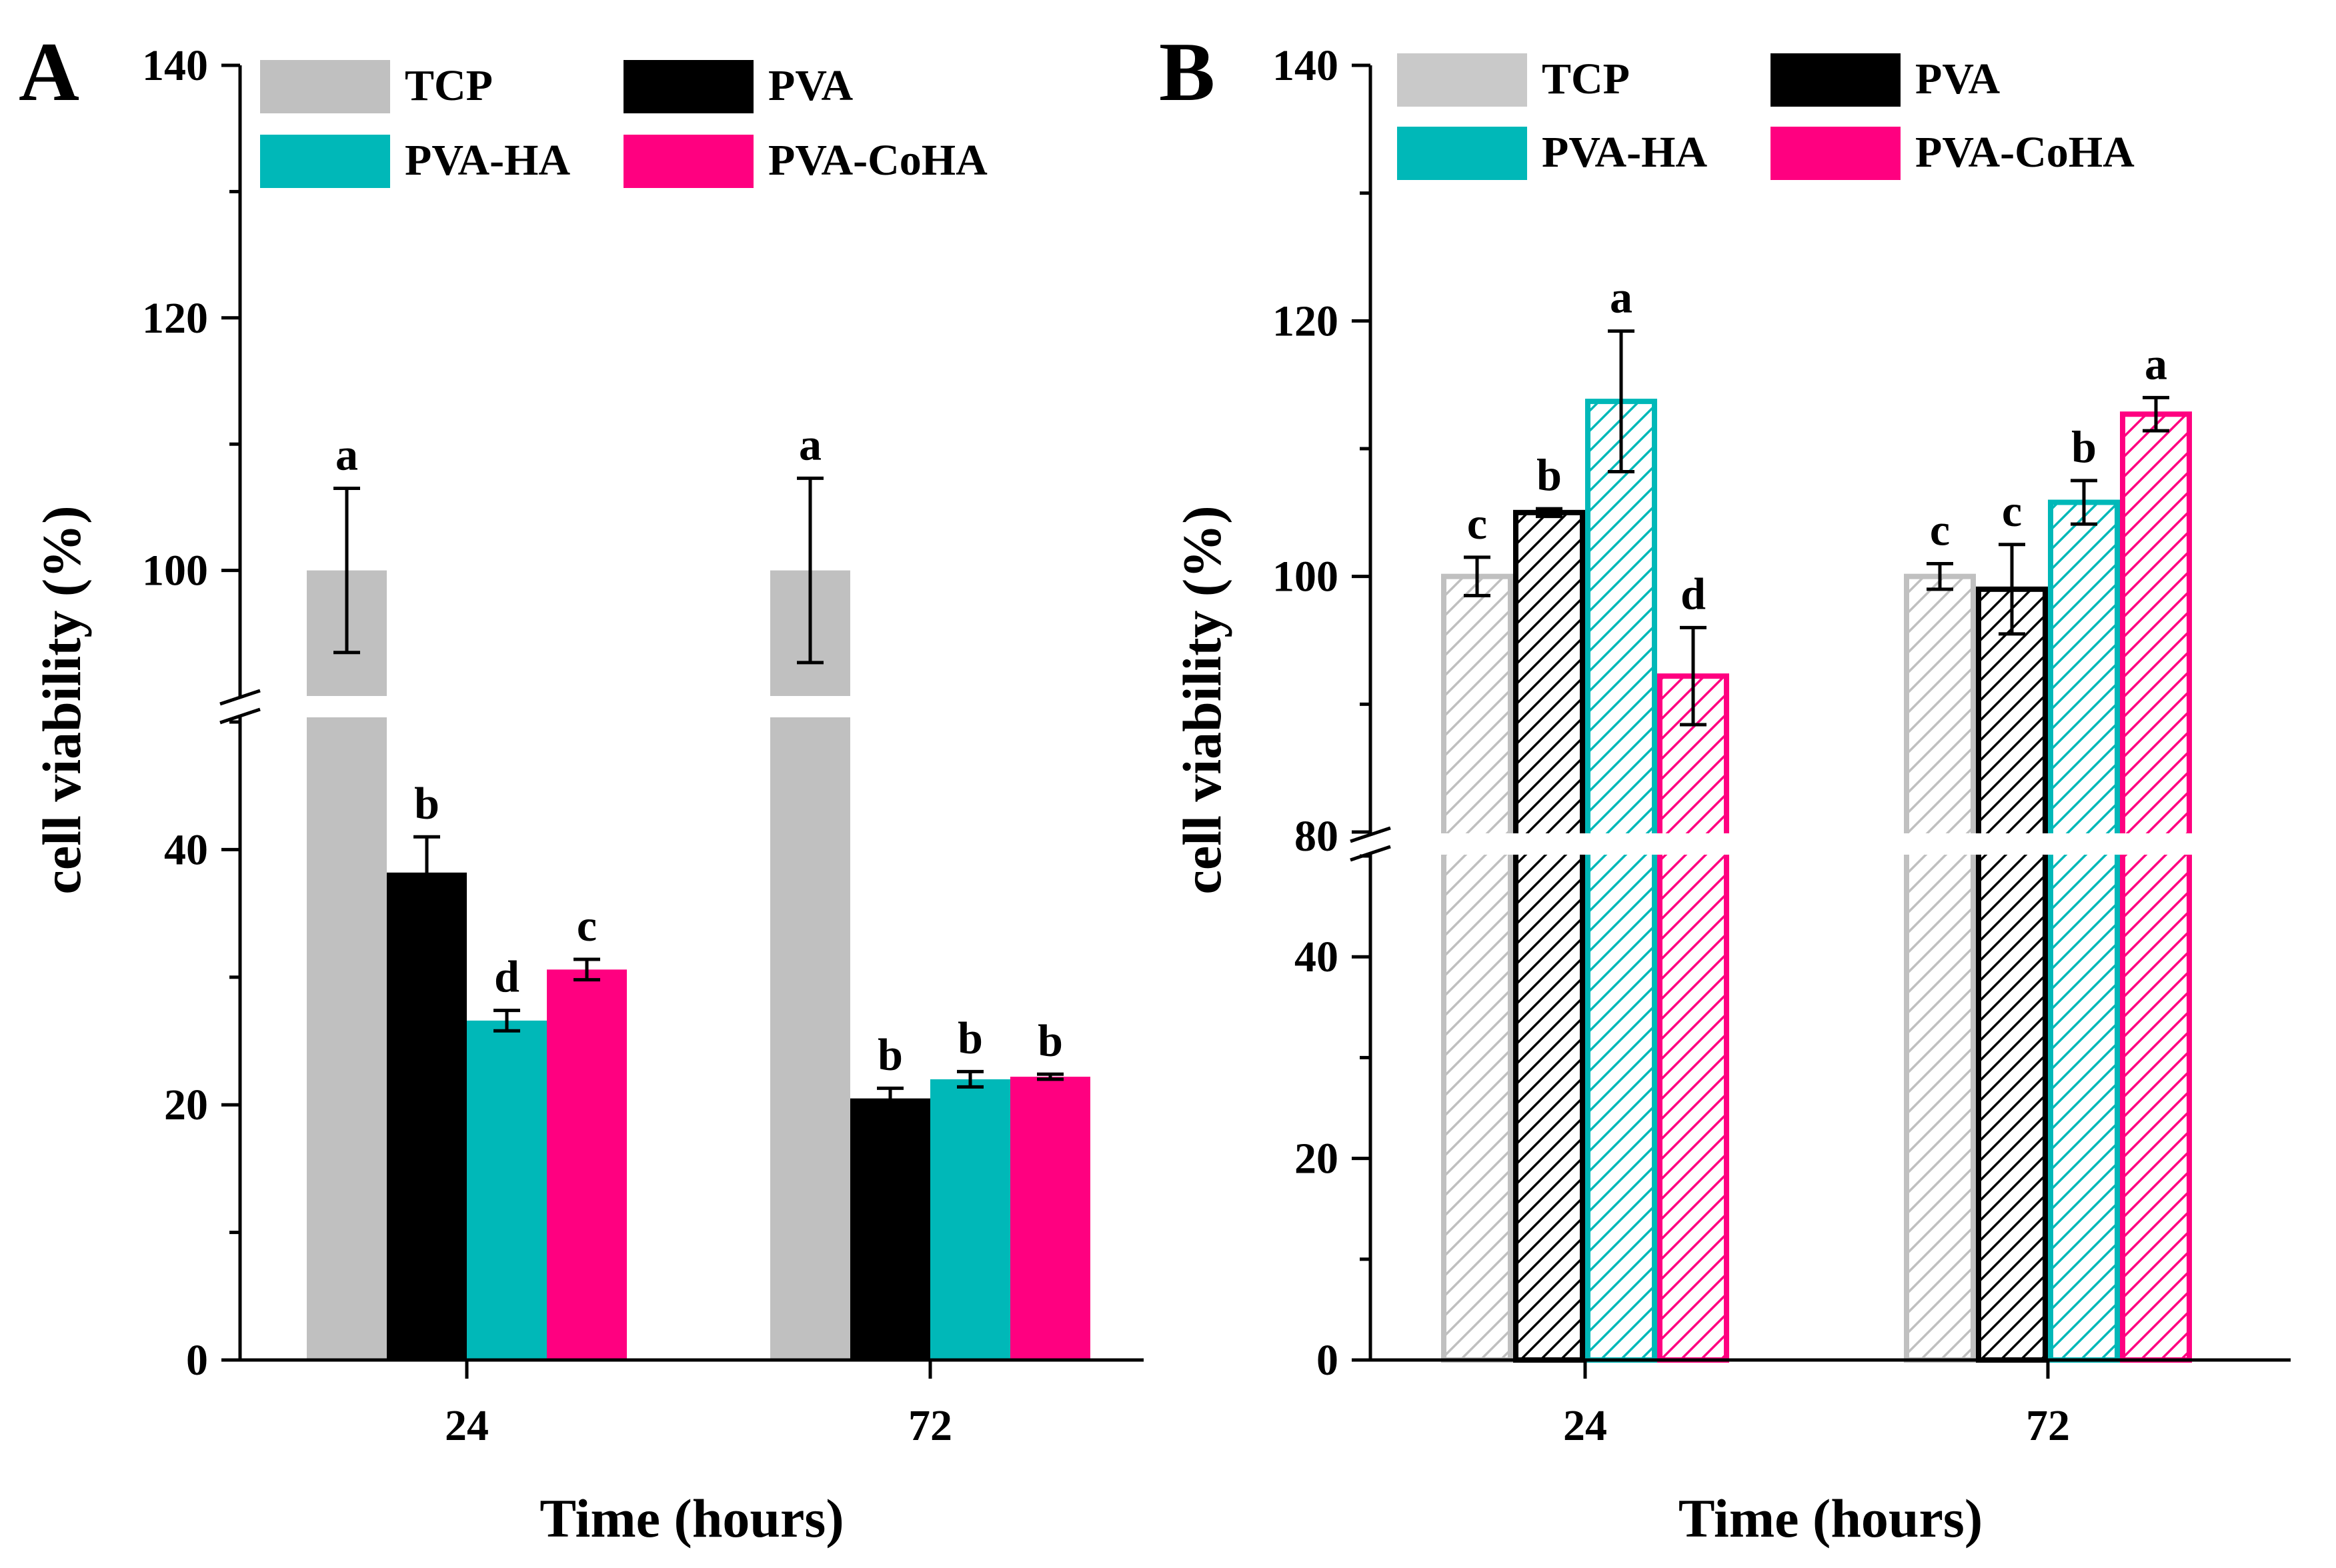 The height and width of the screenshot is (1568, 2336). Describe the element at coordinates (1316, 836) in the screenshot. I see `y-tick-label: 80` at that location.